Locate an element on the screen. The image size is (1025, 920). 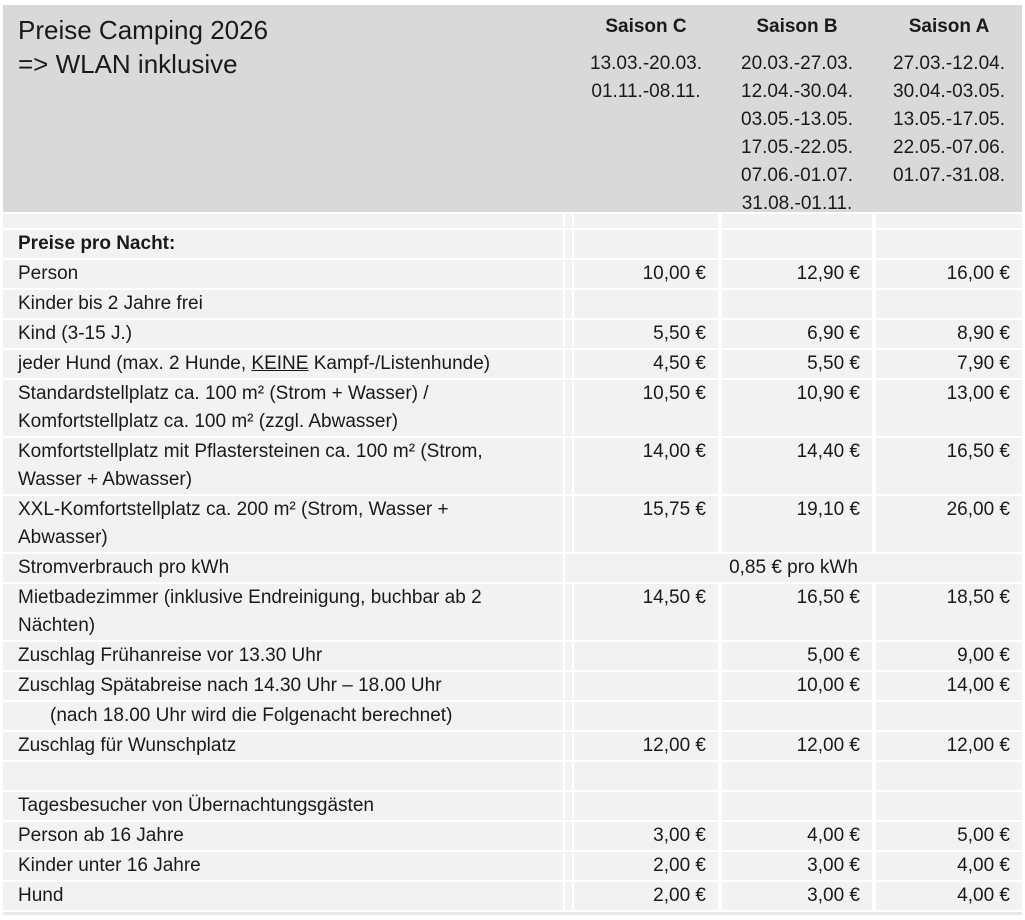
page-subtitle: => WLAN inklusive is located at coordinates (128, 64).